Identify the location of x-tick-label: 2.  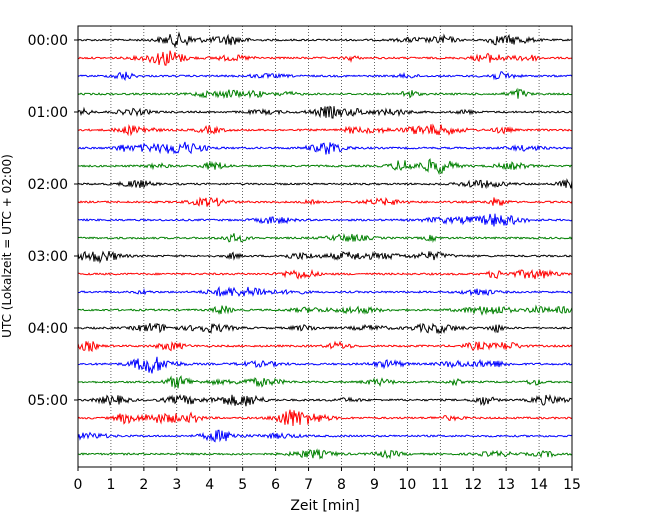
(143, 485).